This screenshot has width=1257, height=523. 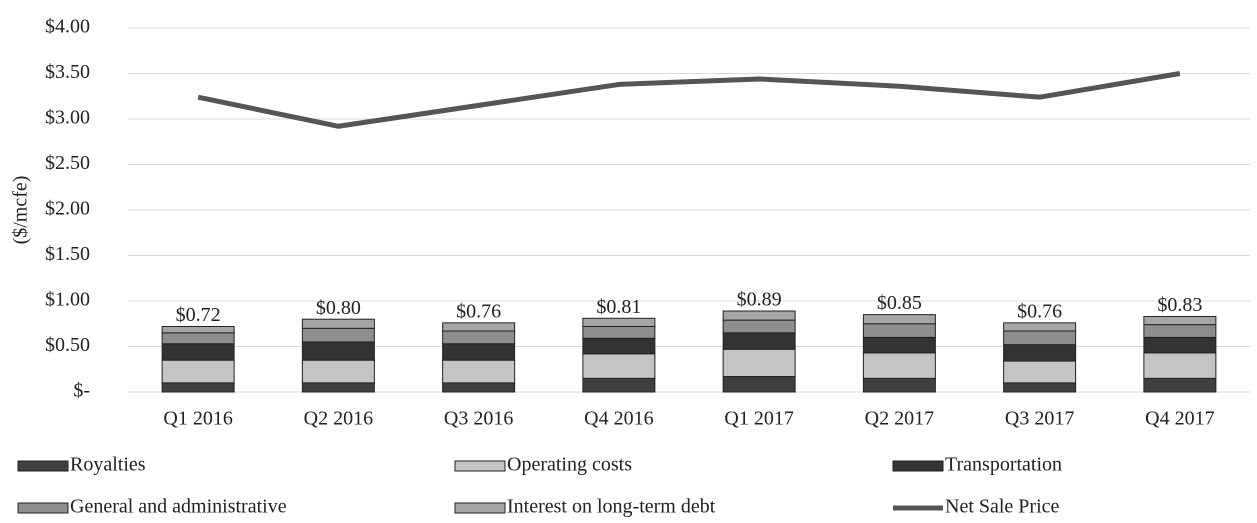 What do you see at coordinates (611, 507) in the screenshot?
I see `legend-label: Interest on long-term debt` at bounding box center [611, 507].